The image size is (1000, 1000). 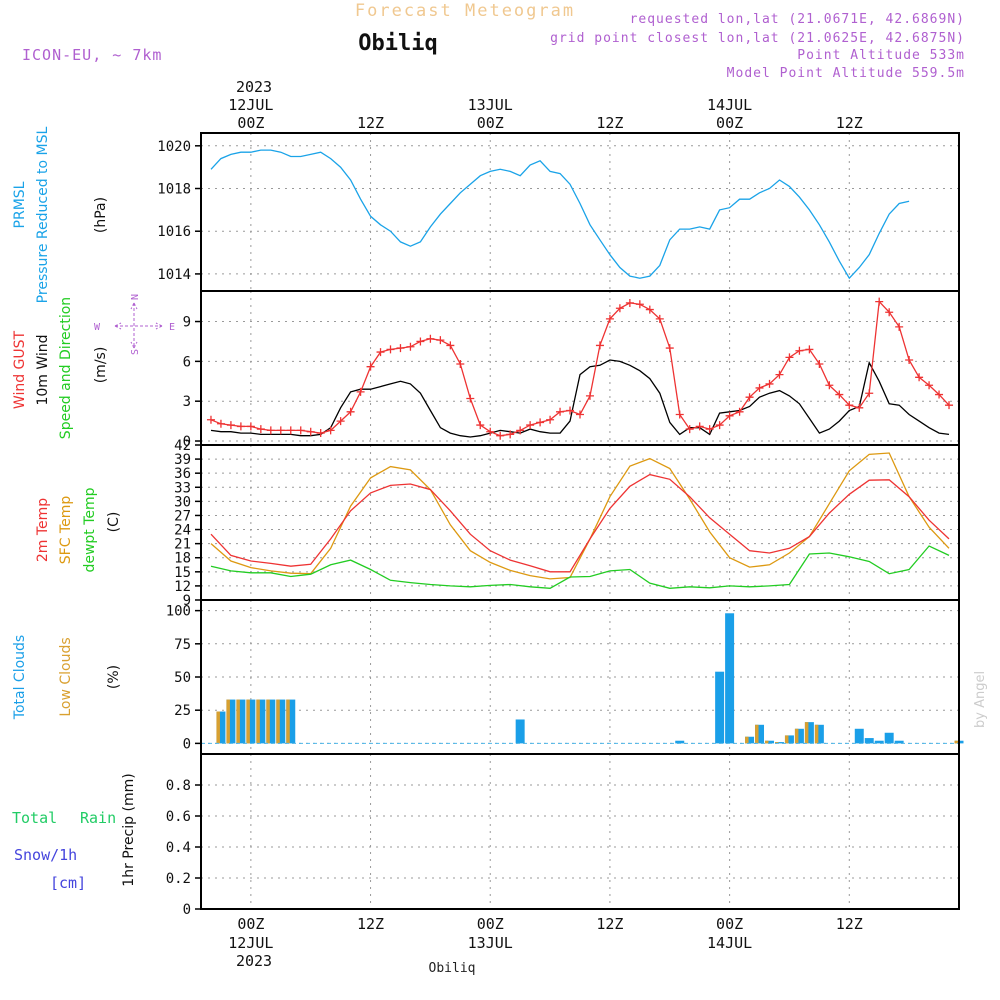 I want to click on wind-speed-line, so click(x=580, y=398).